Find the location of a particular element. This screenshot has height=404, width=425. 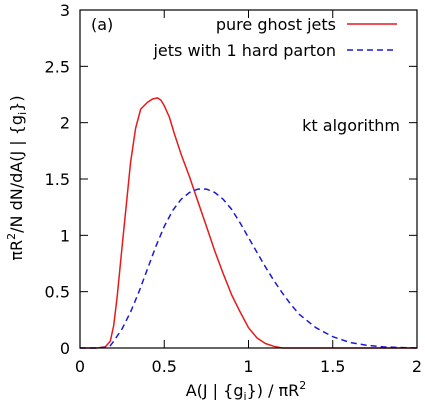

x-tick-label: 1.5 is located at coordinates (332, 366).